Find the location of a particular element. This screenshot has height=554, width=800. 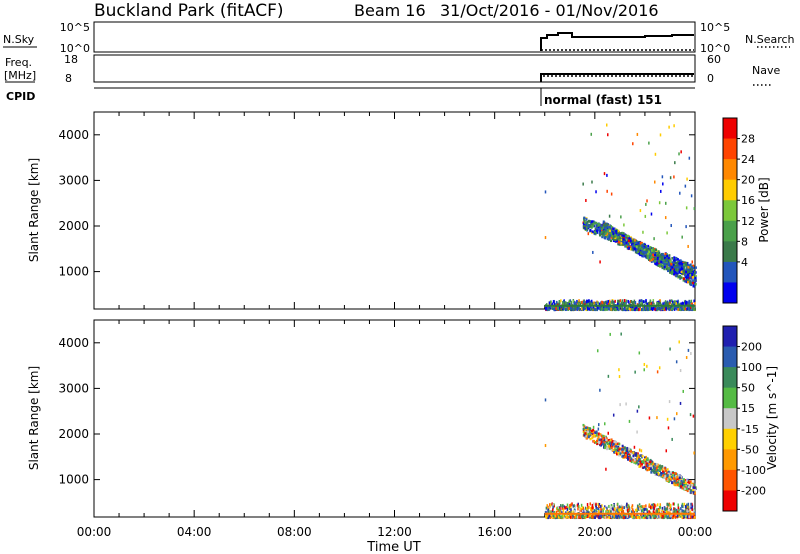

colorbar-tick-label: 8 is located at coordinates (744, 241).